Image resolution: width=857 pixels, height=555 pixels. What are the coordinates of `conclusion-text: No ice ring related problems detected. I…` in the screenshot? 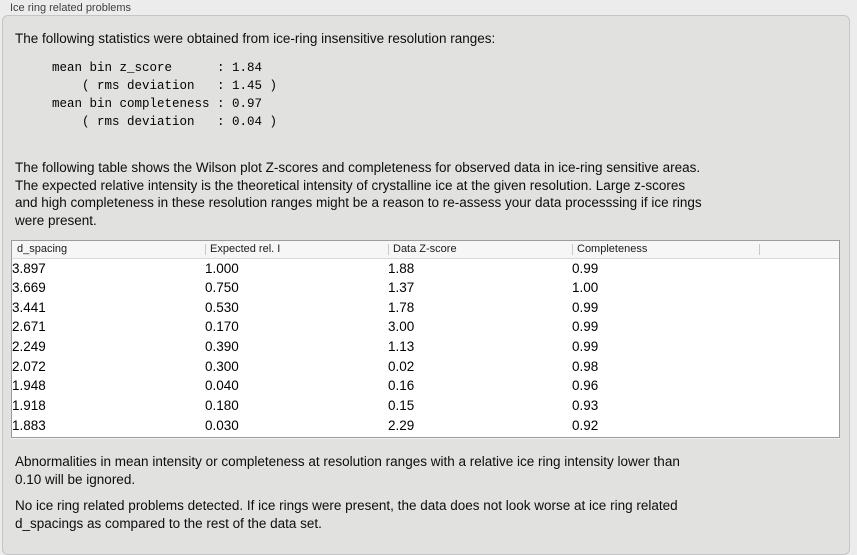 It's located at (346, 514).